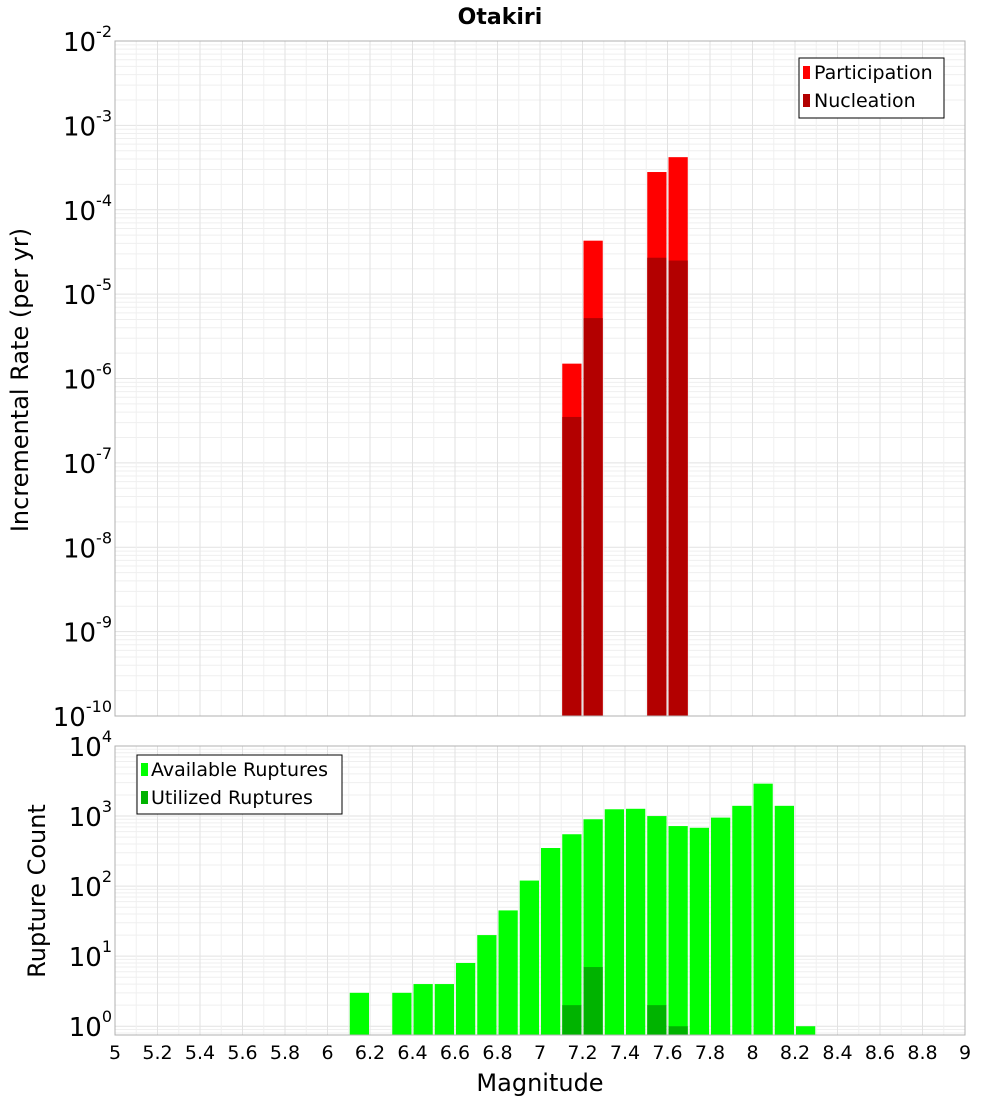 This screenshot has width=1000, height=1100. Describe the element at coordinates (873, 73) in the screenshot. I see `legend-label-participation: Participation` at that location.